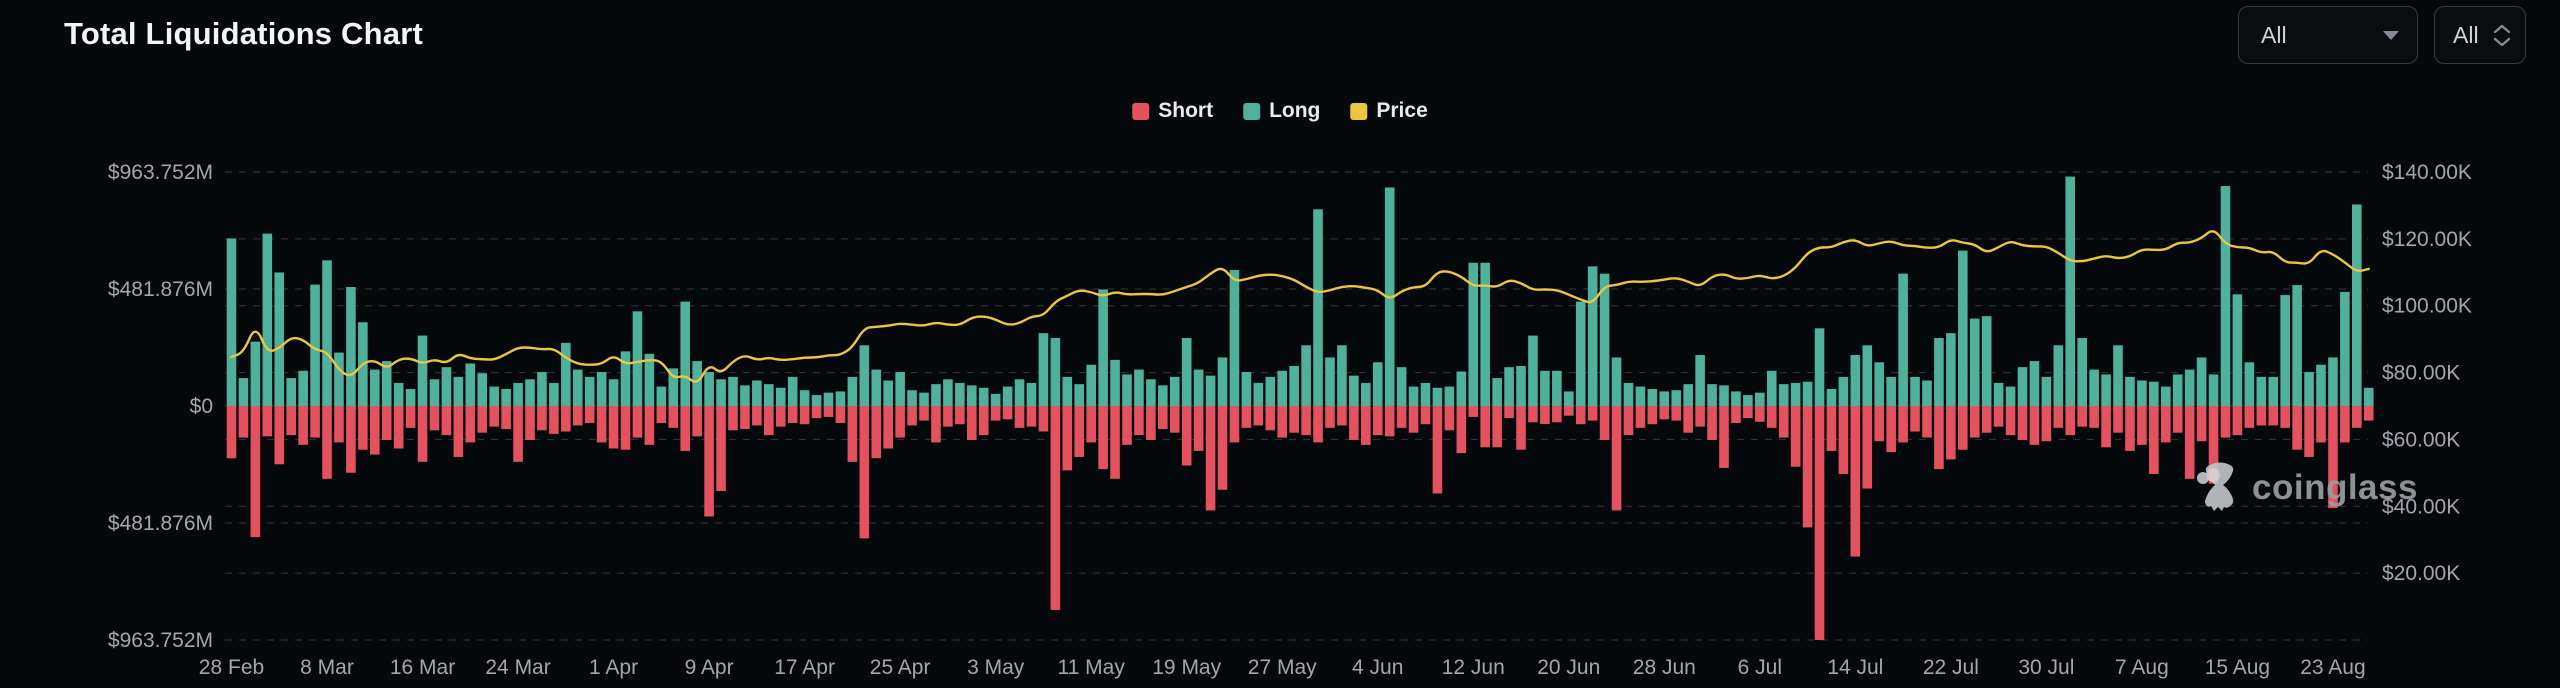 The image size is (2560, 688). What do you see at coordinates (2421, 439) in the screenshot?
I see `svg-text: $60.00K` at bounding box center [2421, 439].